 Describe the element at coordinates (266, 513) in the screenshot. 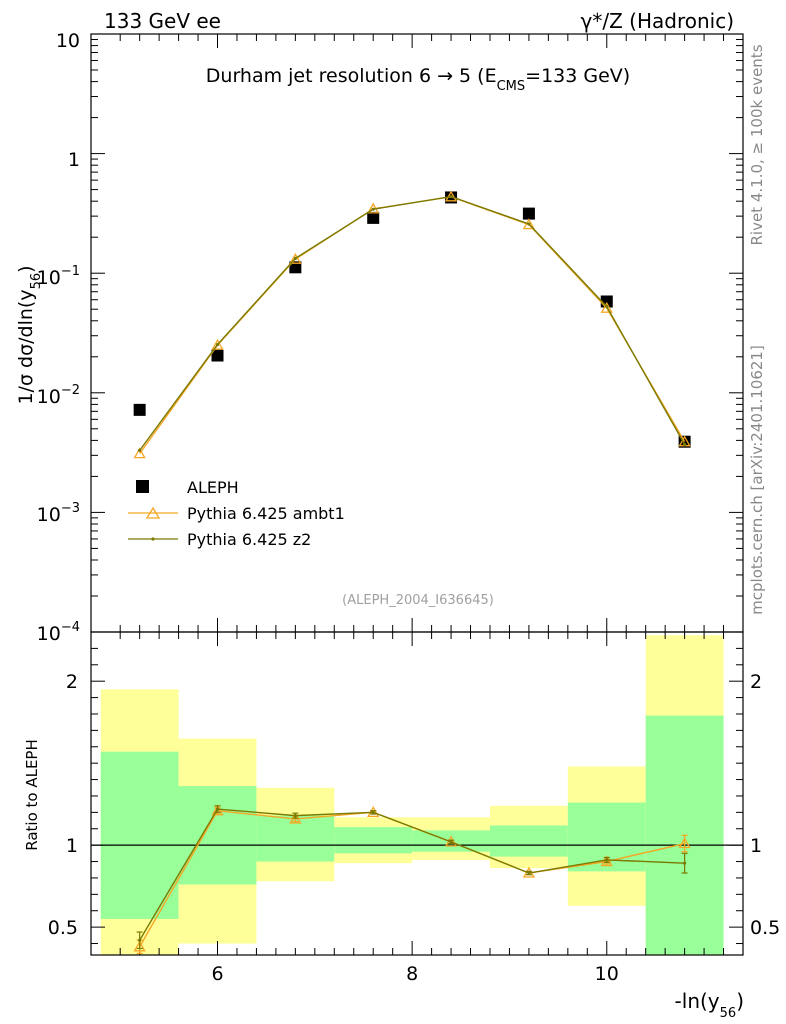

I see `legend-ambt1-label: Pythia 6.425 ambt1` at that location.